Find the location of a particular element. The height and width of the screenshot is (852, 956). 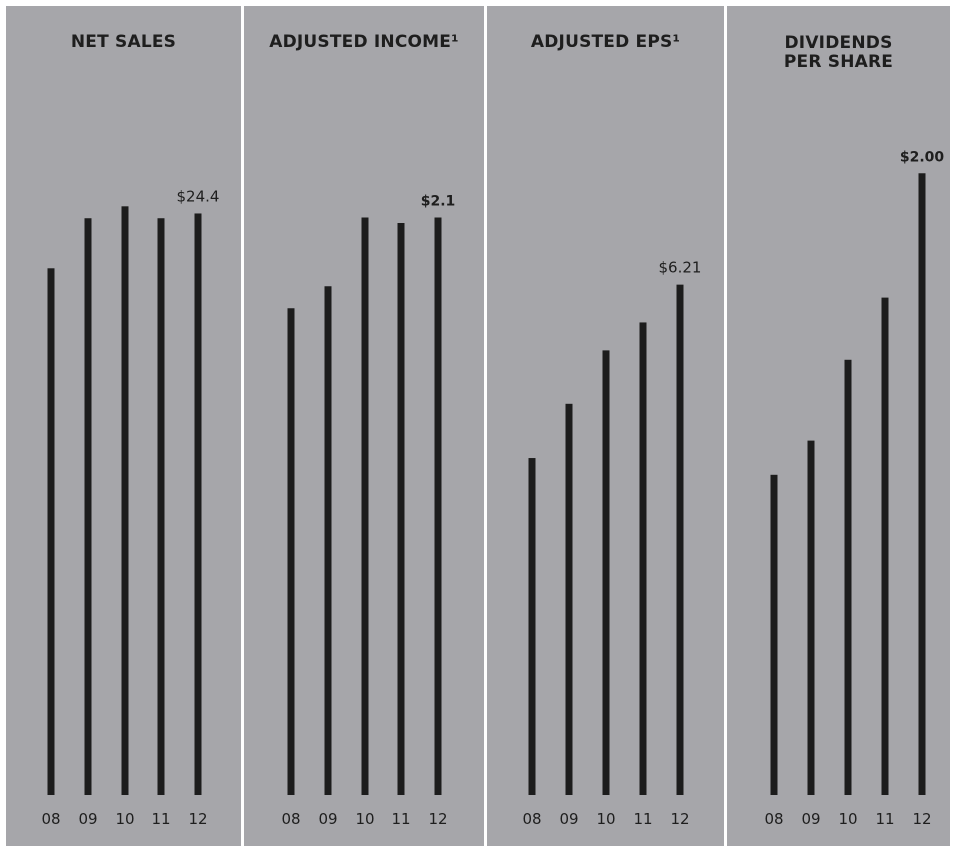

adjusted-income-tick-label-09: 09 is located at coordinates (327, 819).